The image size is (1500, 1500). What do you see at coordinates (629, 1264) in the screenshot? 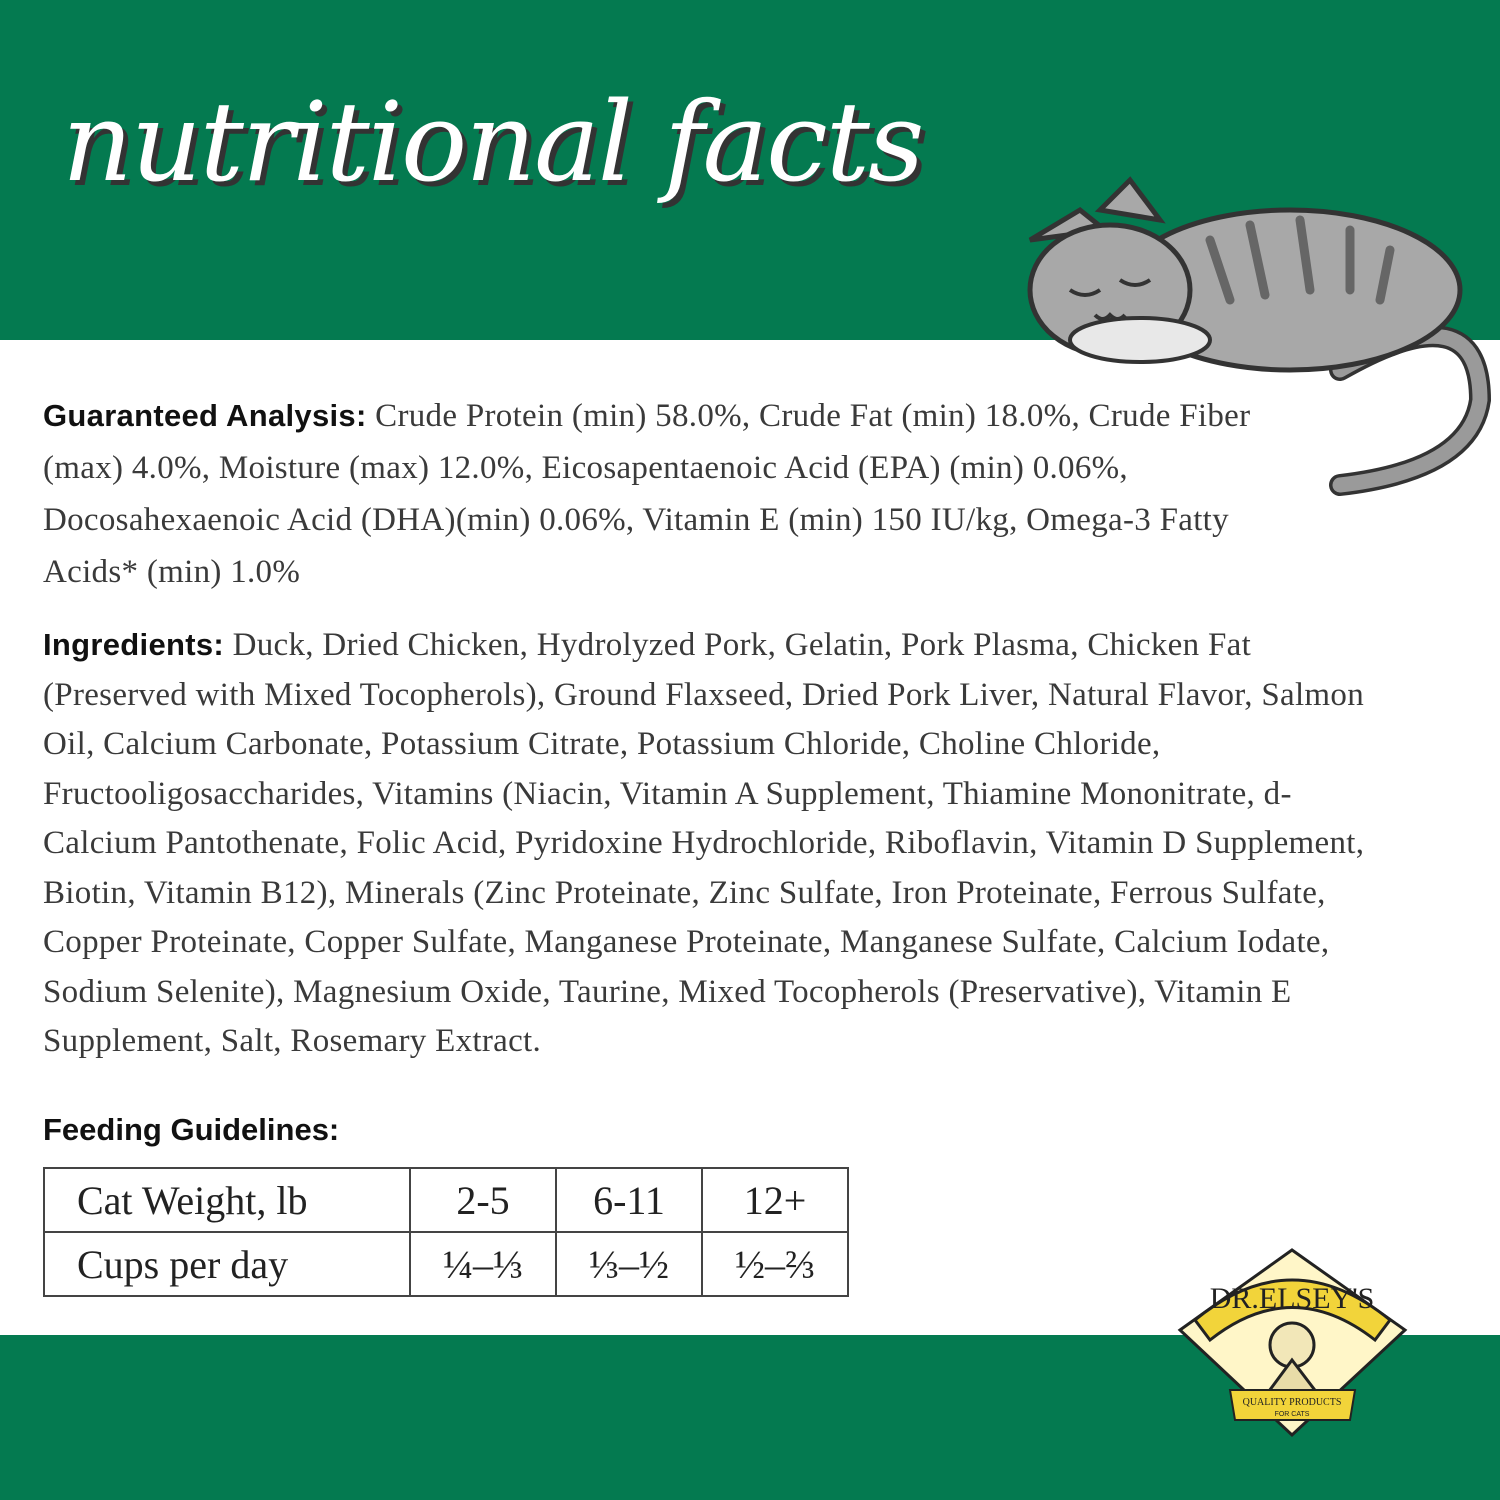
I see `table-cell: ⅓–½` at bounding box center [629, 1264].